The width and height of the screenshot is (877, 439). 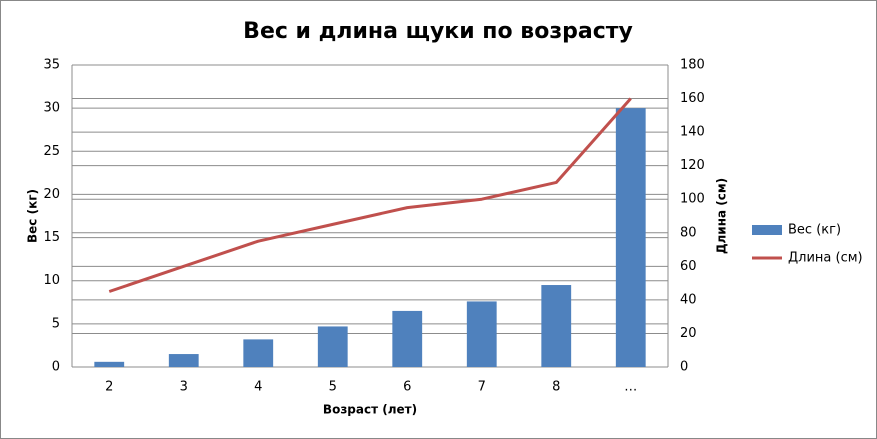 What do you see at coordinates (556, 387) in the screenshot?
I see `x-tick-label: 8` at bounding box center [556, 387].